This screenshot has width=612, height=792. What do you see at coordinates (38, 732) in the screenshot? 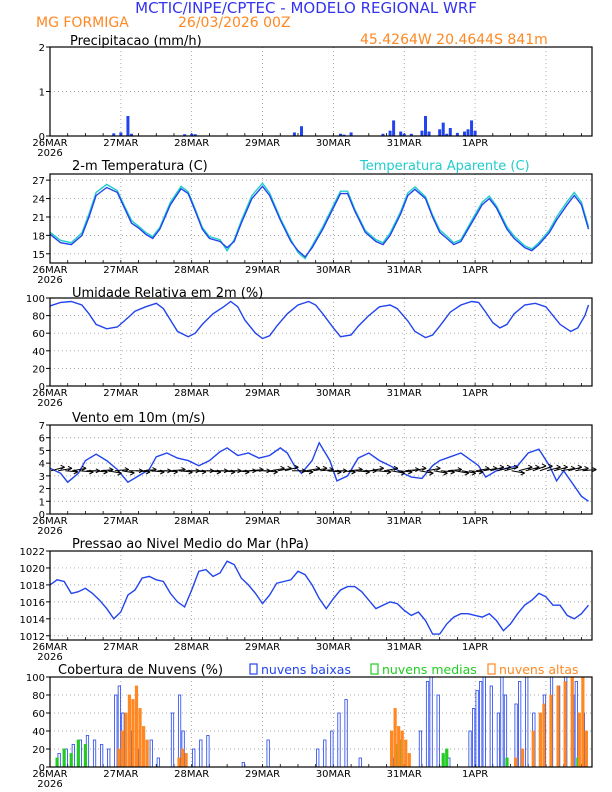
I see `y-tick-label: 40` at bounding box center [38, 732].